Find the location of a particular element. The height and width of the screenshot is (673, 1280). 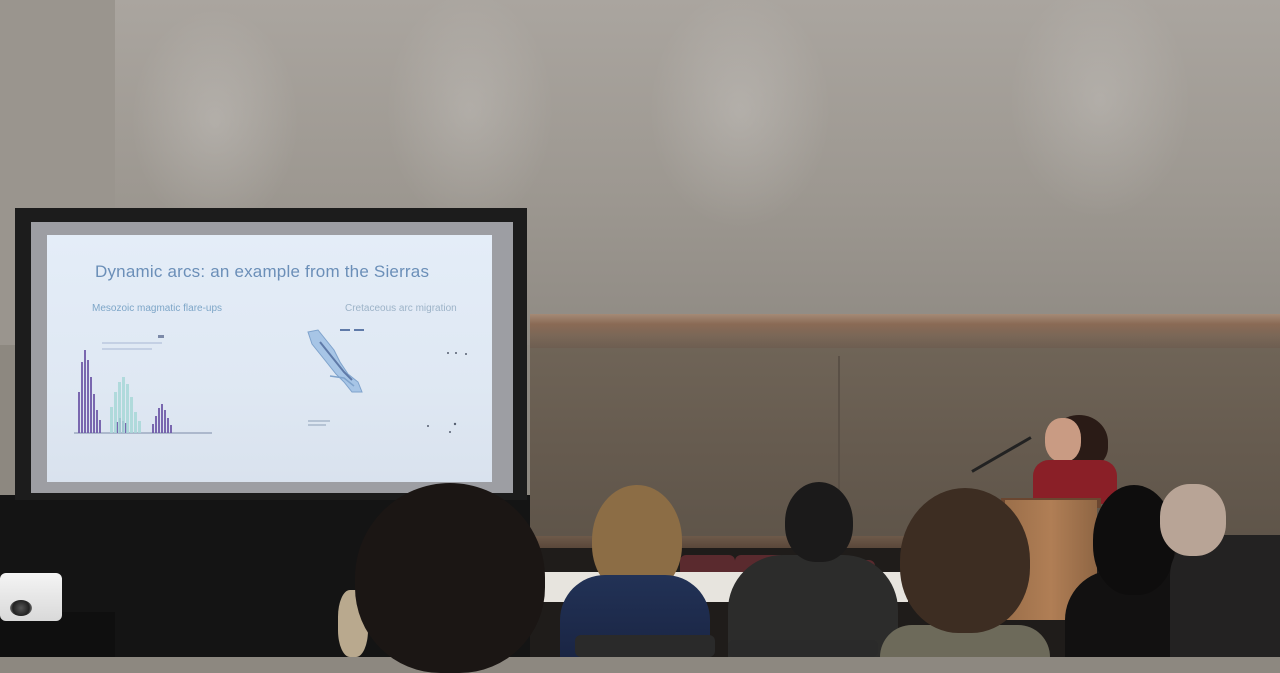

histogram-figure is located at coordinates (143, 384).